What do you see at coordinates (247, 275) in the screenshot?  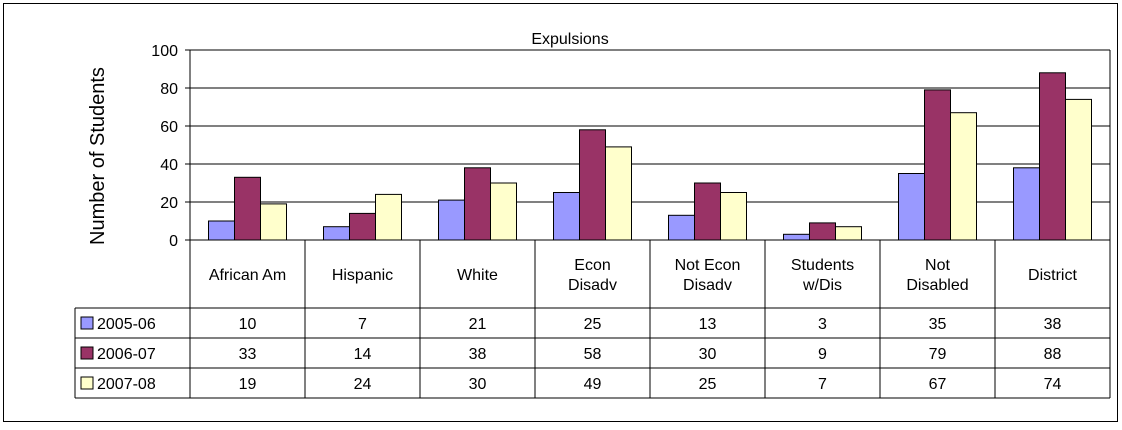 I see `category-label-0-0: African Am` at bounding box center [247, 275].